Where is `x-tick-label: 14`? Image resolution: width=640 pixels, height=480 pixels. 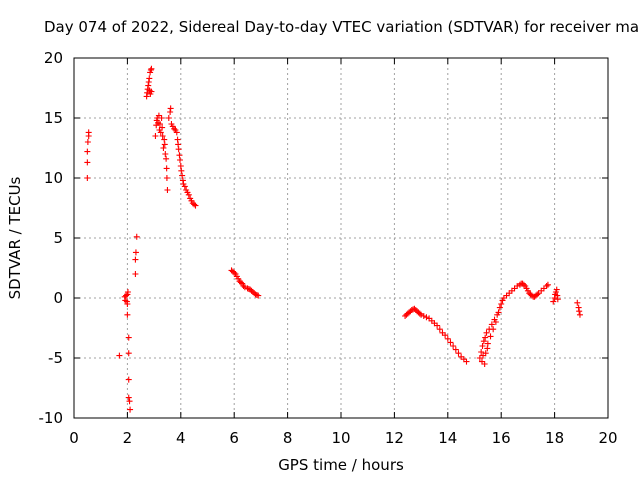 x-tick-label: 14 is located at coordinates (447, 438).